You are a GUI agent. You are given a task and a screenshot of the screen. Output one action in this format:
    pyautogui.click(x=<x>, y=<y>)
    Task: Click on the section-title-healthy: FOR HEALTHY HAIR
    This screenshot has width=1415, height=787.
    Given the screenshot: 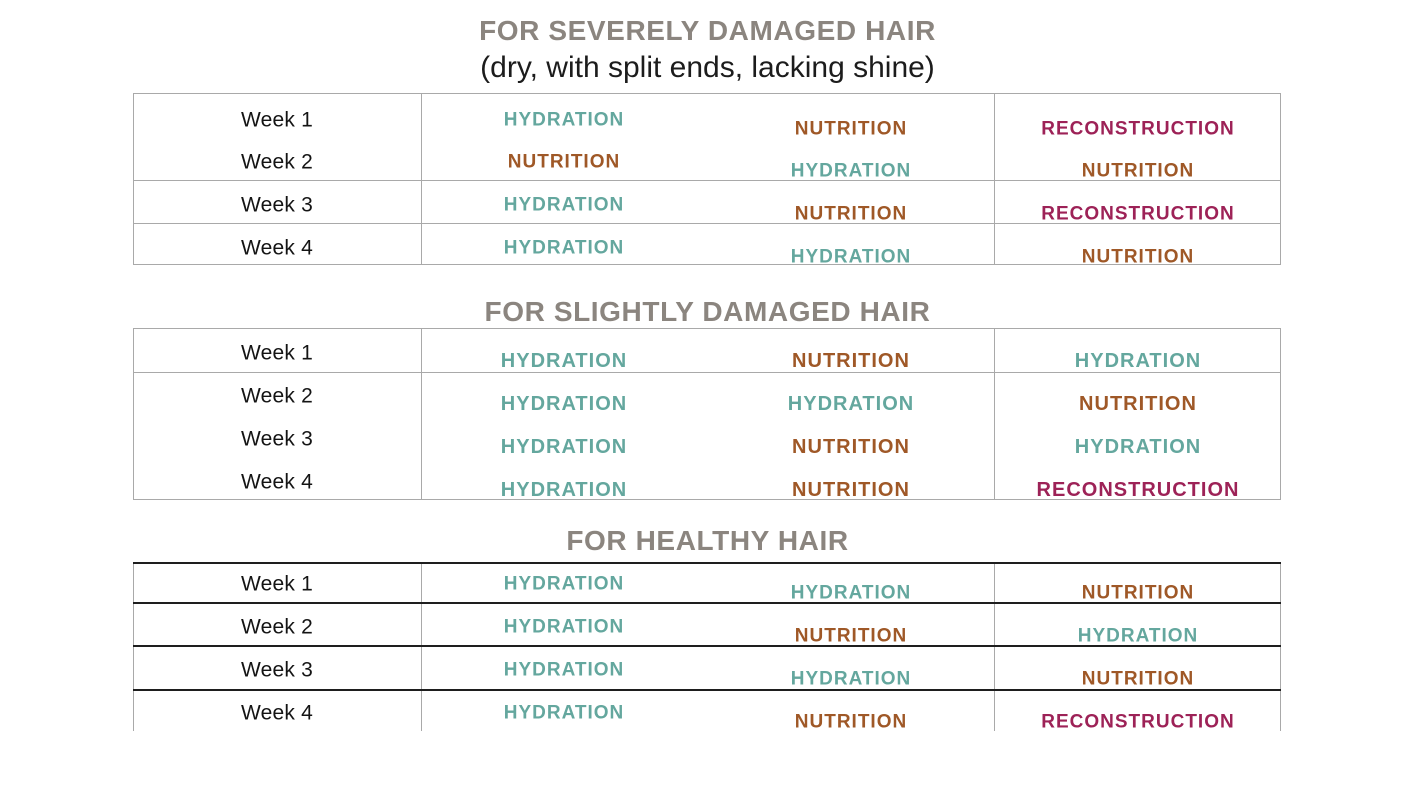 What is the action you would take?
    pyautogui.click(x=707, y=540)
    